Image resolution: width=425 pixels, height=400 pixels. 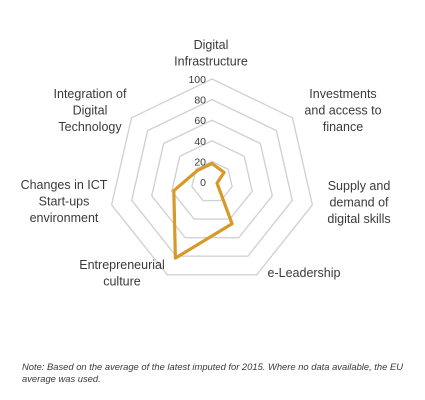 What do you see at coordinates (200, 121) in the screenshot?
I see `tick-label-60: 60` at bounding box center [200, 121].